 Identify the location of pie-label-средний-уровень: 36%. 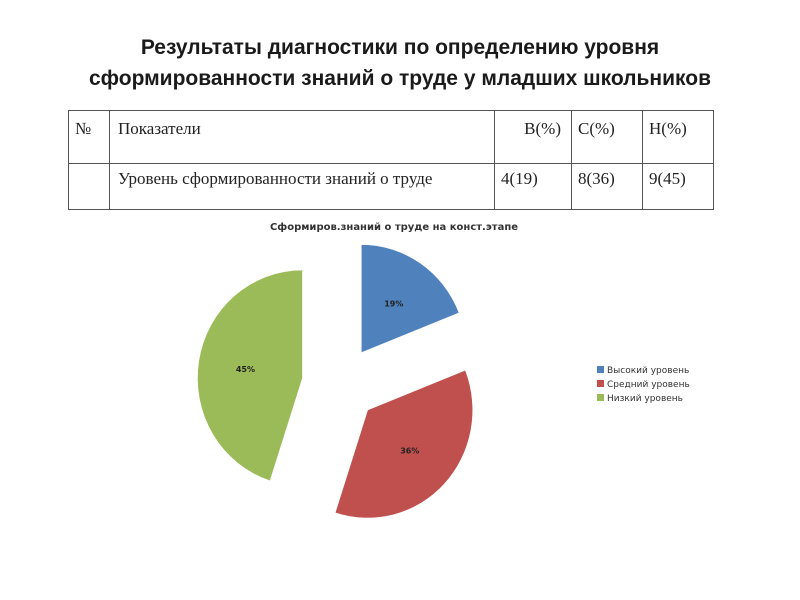
(409, 451).